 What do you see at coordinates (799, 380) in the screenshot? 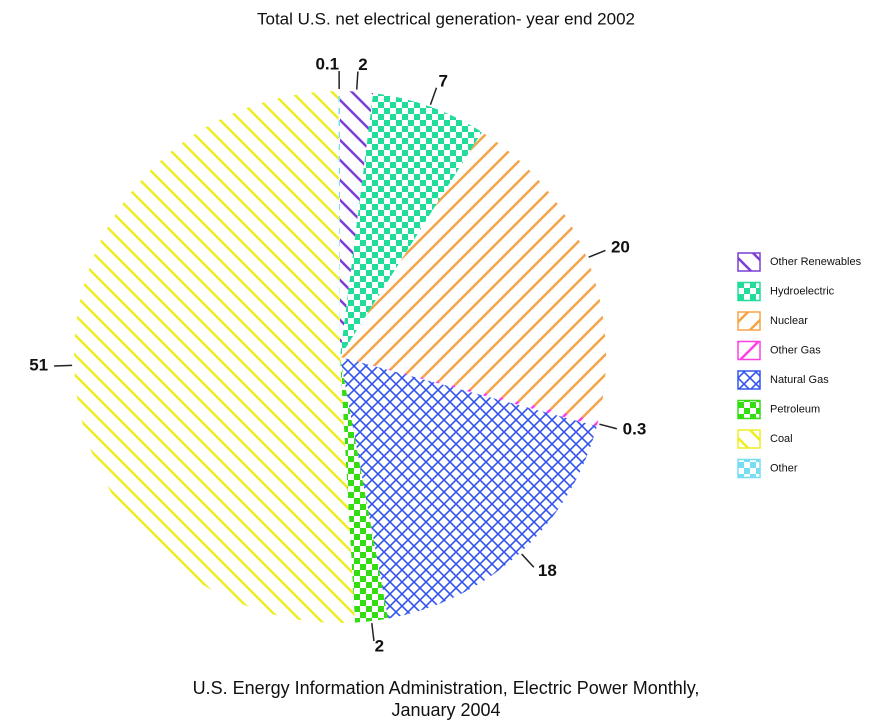
I see `legend-label: Natural Gas` at bounding box center [799, 380].